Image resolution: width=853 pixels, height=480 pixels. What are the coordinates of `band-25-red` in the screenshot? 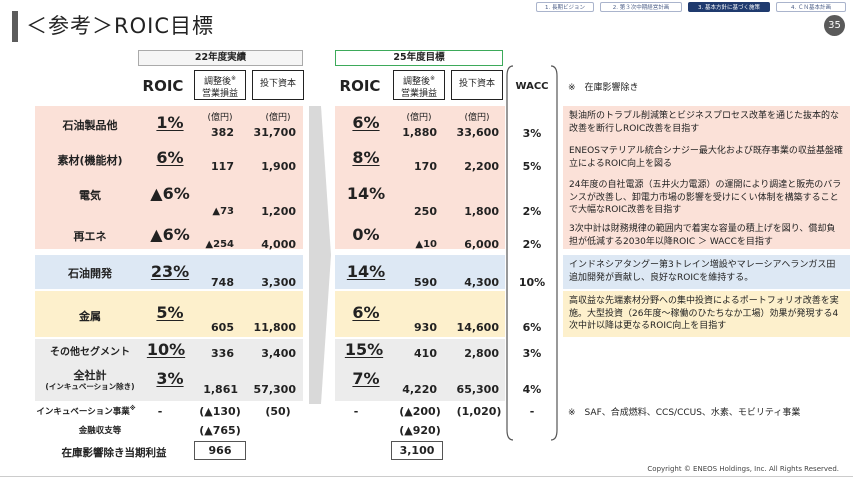 It's located at (420, 177).